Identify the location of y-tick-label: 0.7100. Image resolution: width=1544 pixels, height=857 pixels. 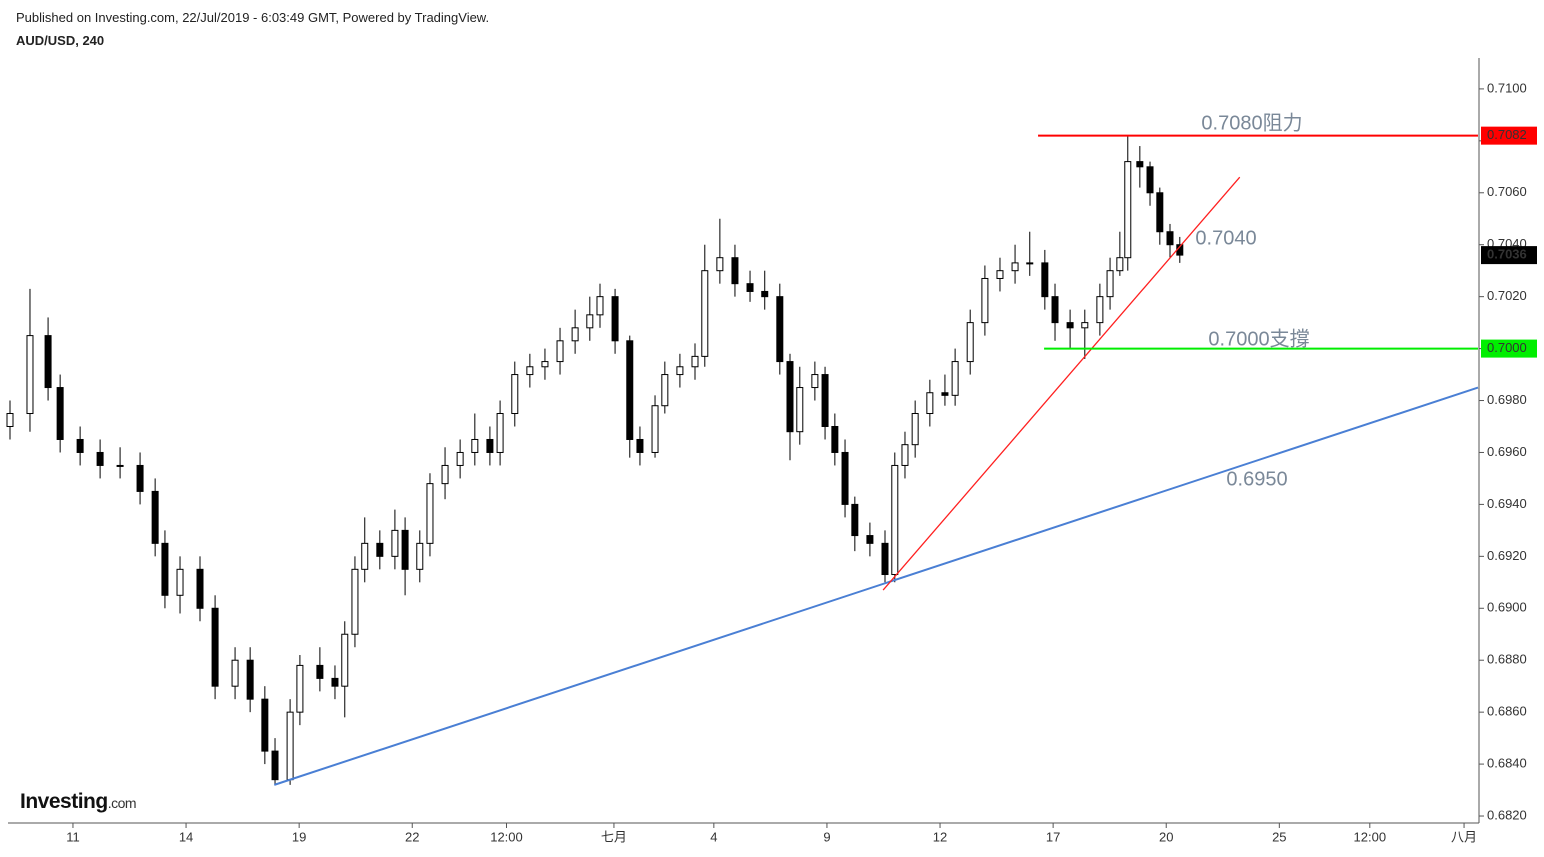
(1507, 87).